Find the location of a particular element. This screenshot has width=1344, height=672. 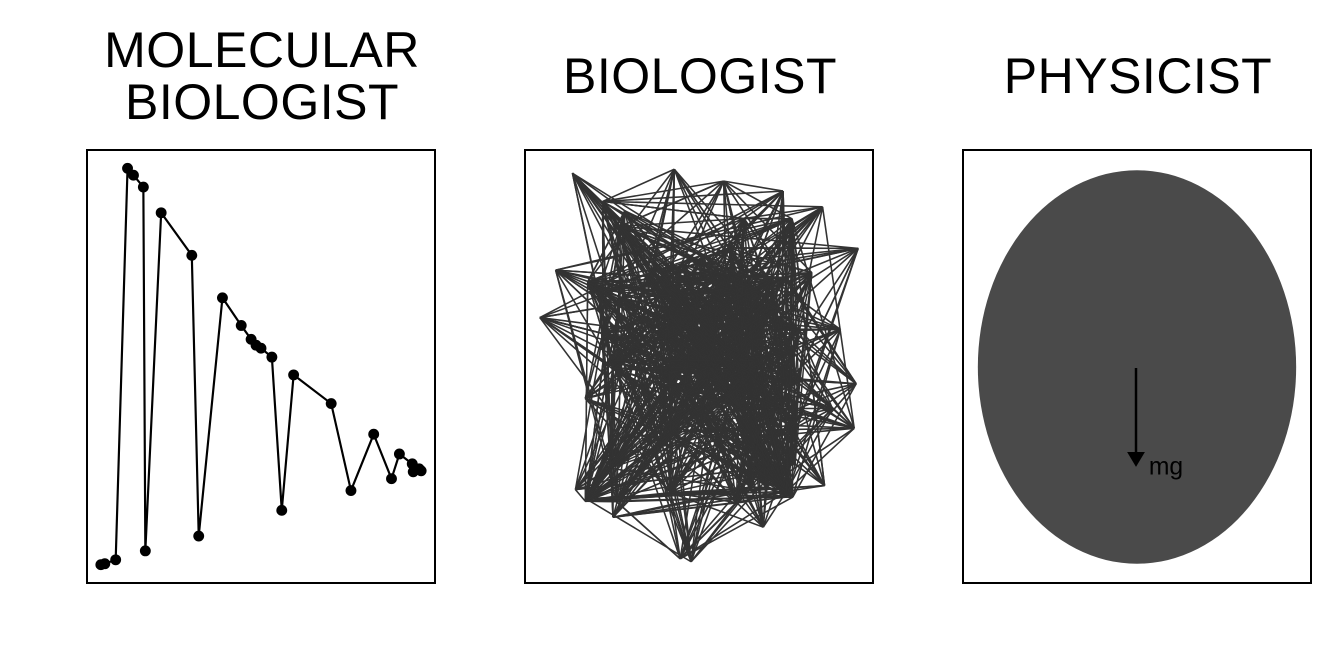

spherical-body is located at coordinates (1137, 367).